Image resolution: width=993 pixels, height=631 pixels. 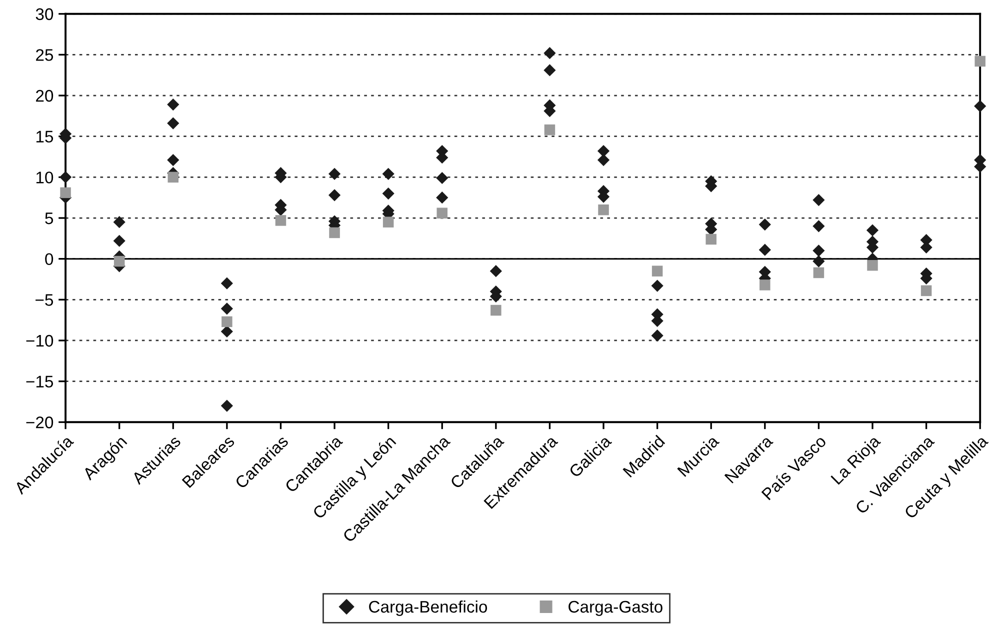 I want to click on y-tick-label: 15, so click(x=45, y=136).